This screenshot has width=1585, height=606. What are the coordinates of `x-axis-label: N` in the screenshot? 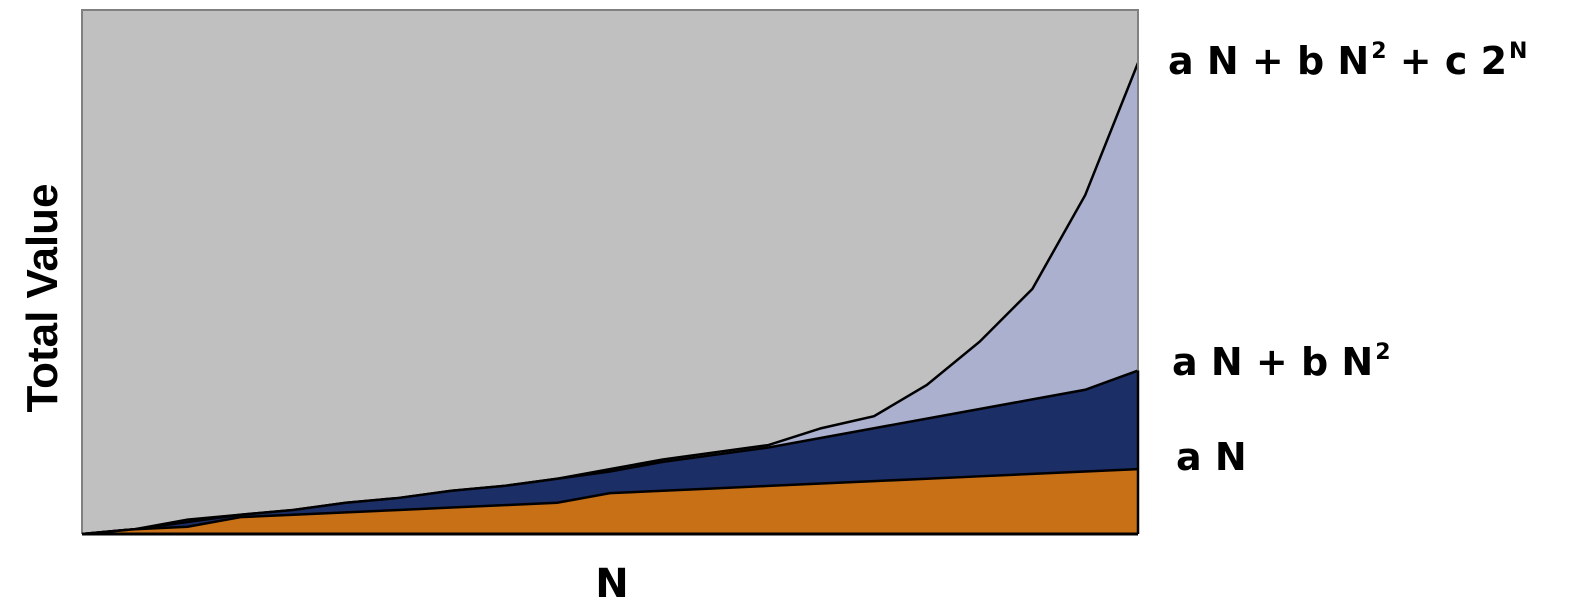 It's located at (611, 583).